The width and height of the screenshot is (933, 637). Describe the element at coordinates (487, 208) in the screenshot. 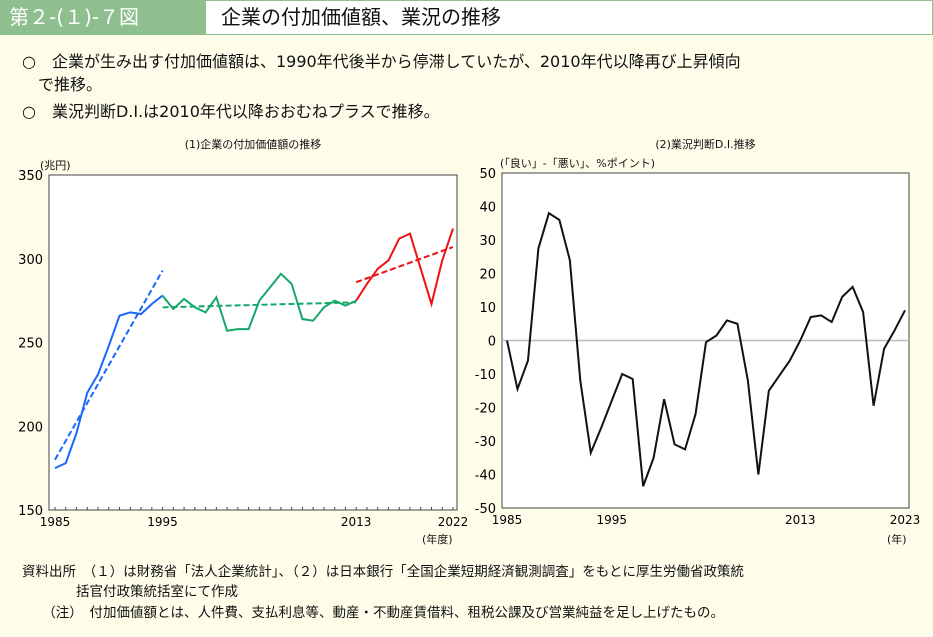

I see `y-tick-label: 40` at that location.